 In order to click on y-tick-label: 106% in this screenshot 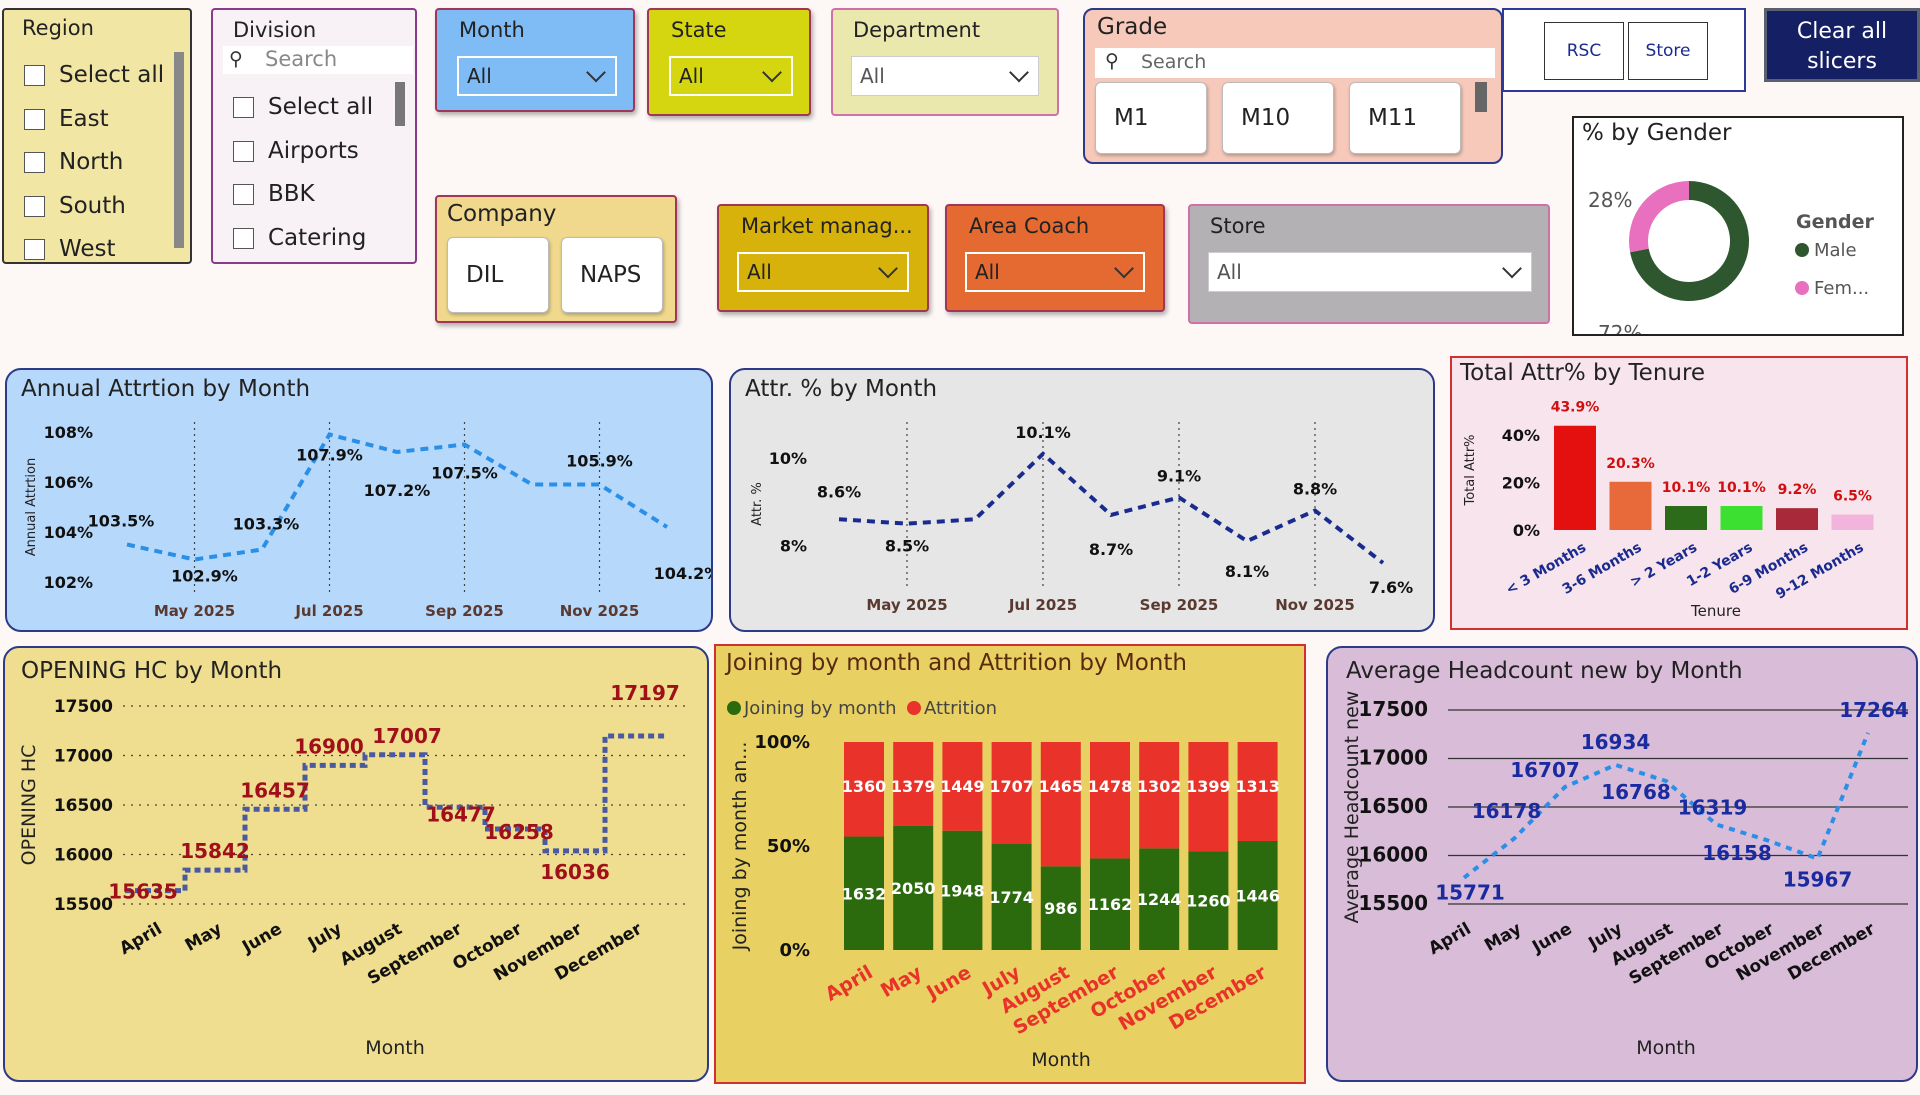, I will do `click(68, 482)`.